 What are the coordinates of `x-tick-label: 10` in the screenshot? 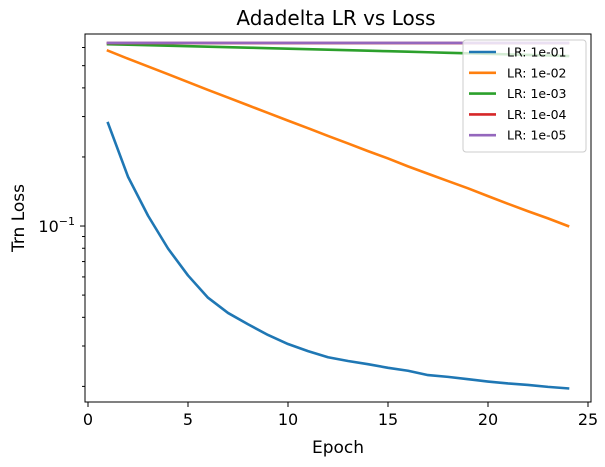 It's located at (288, 419).